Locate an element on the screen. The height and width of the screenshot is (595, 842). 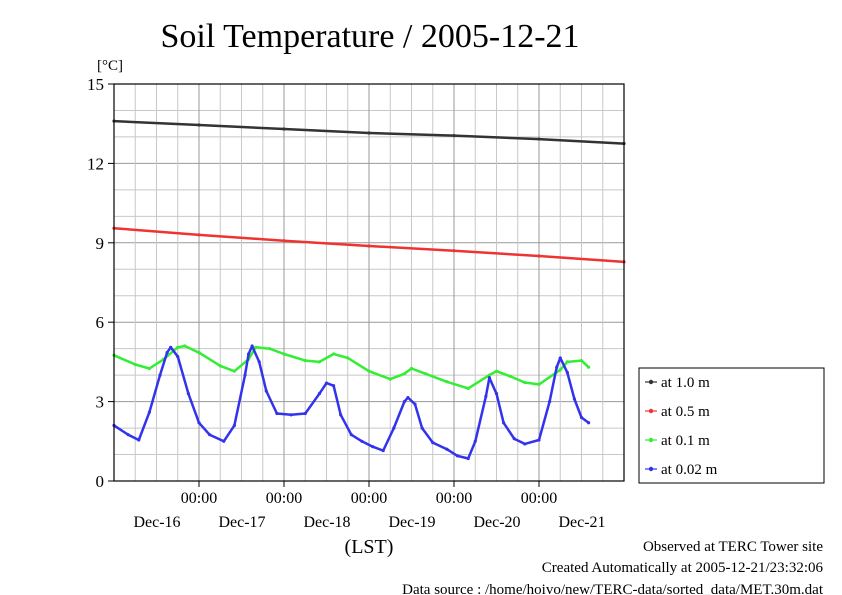
series-at-0-1-m is located at coordinates (351, 367).